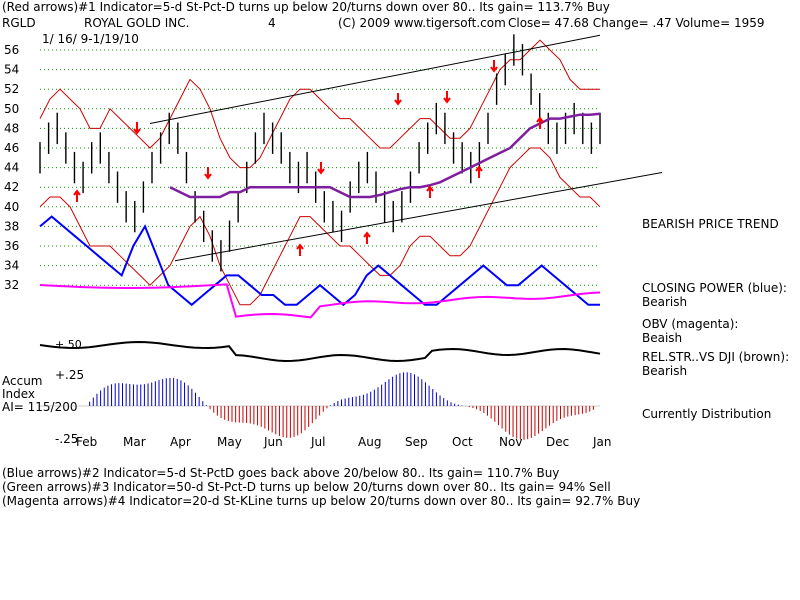 The height and width of the screenshot is (600, 800). Describe the element at coordinates (636, 23) in the screenshot. I see `close-info: Close= 47.68 Change= .47 Volume= 1959` at that location.